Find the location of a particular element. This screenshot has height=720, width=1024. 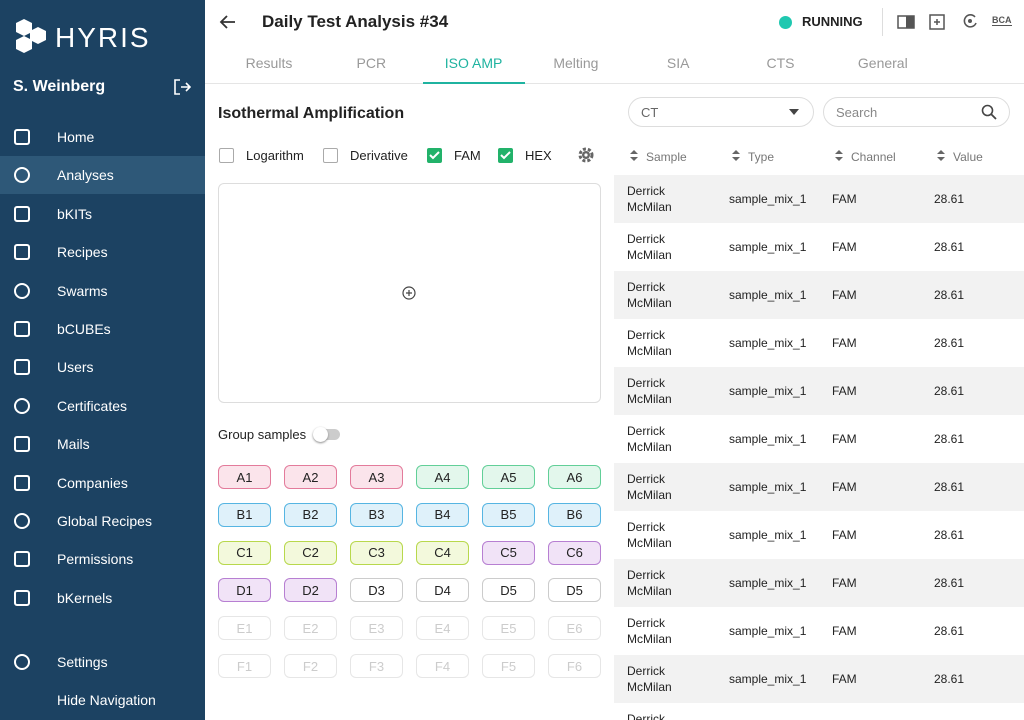

column-header: Channel is located at coordinates (865, 157).